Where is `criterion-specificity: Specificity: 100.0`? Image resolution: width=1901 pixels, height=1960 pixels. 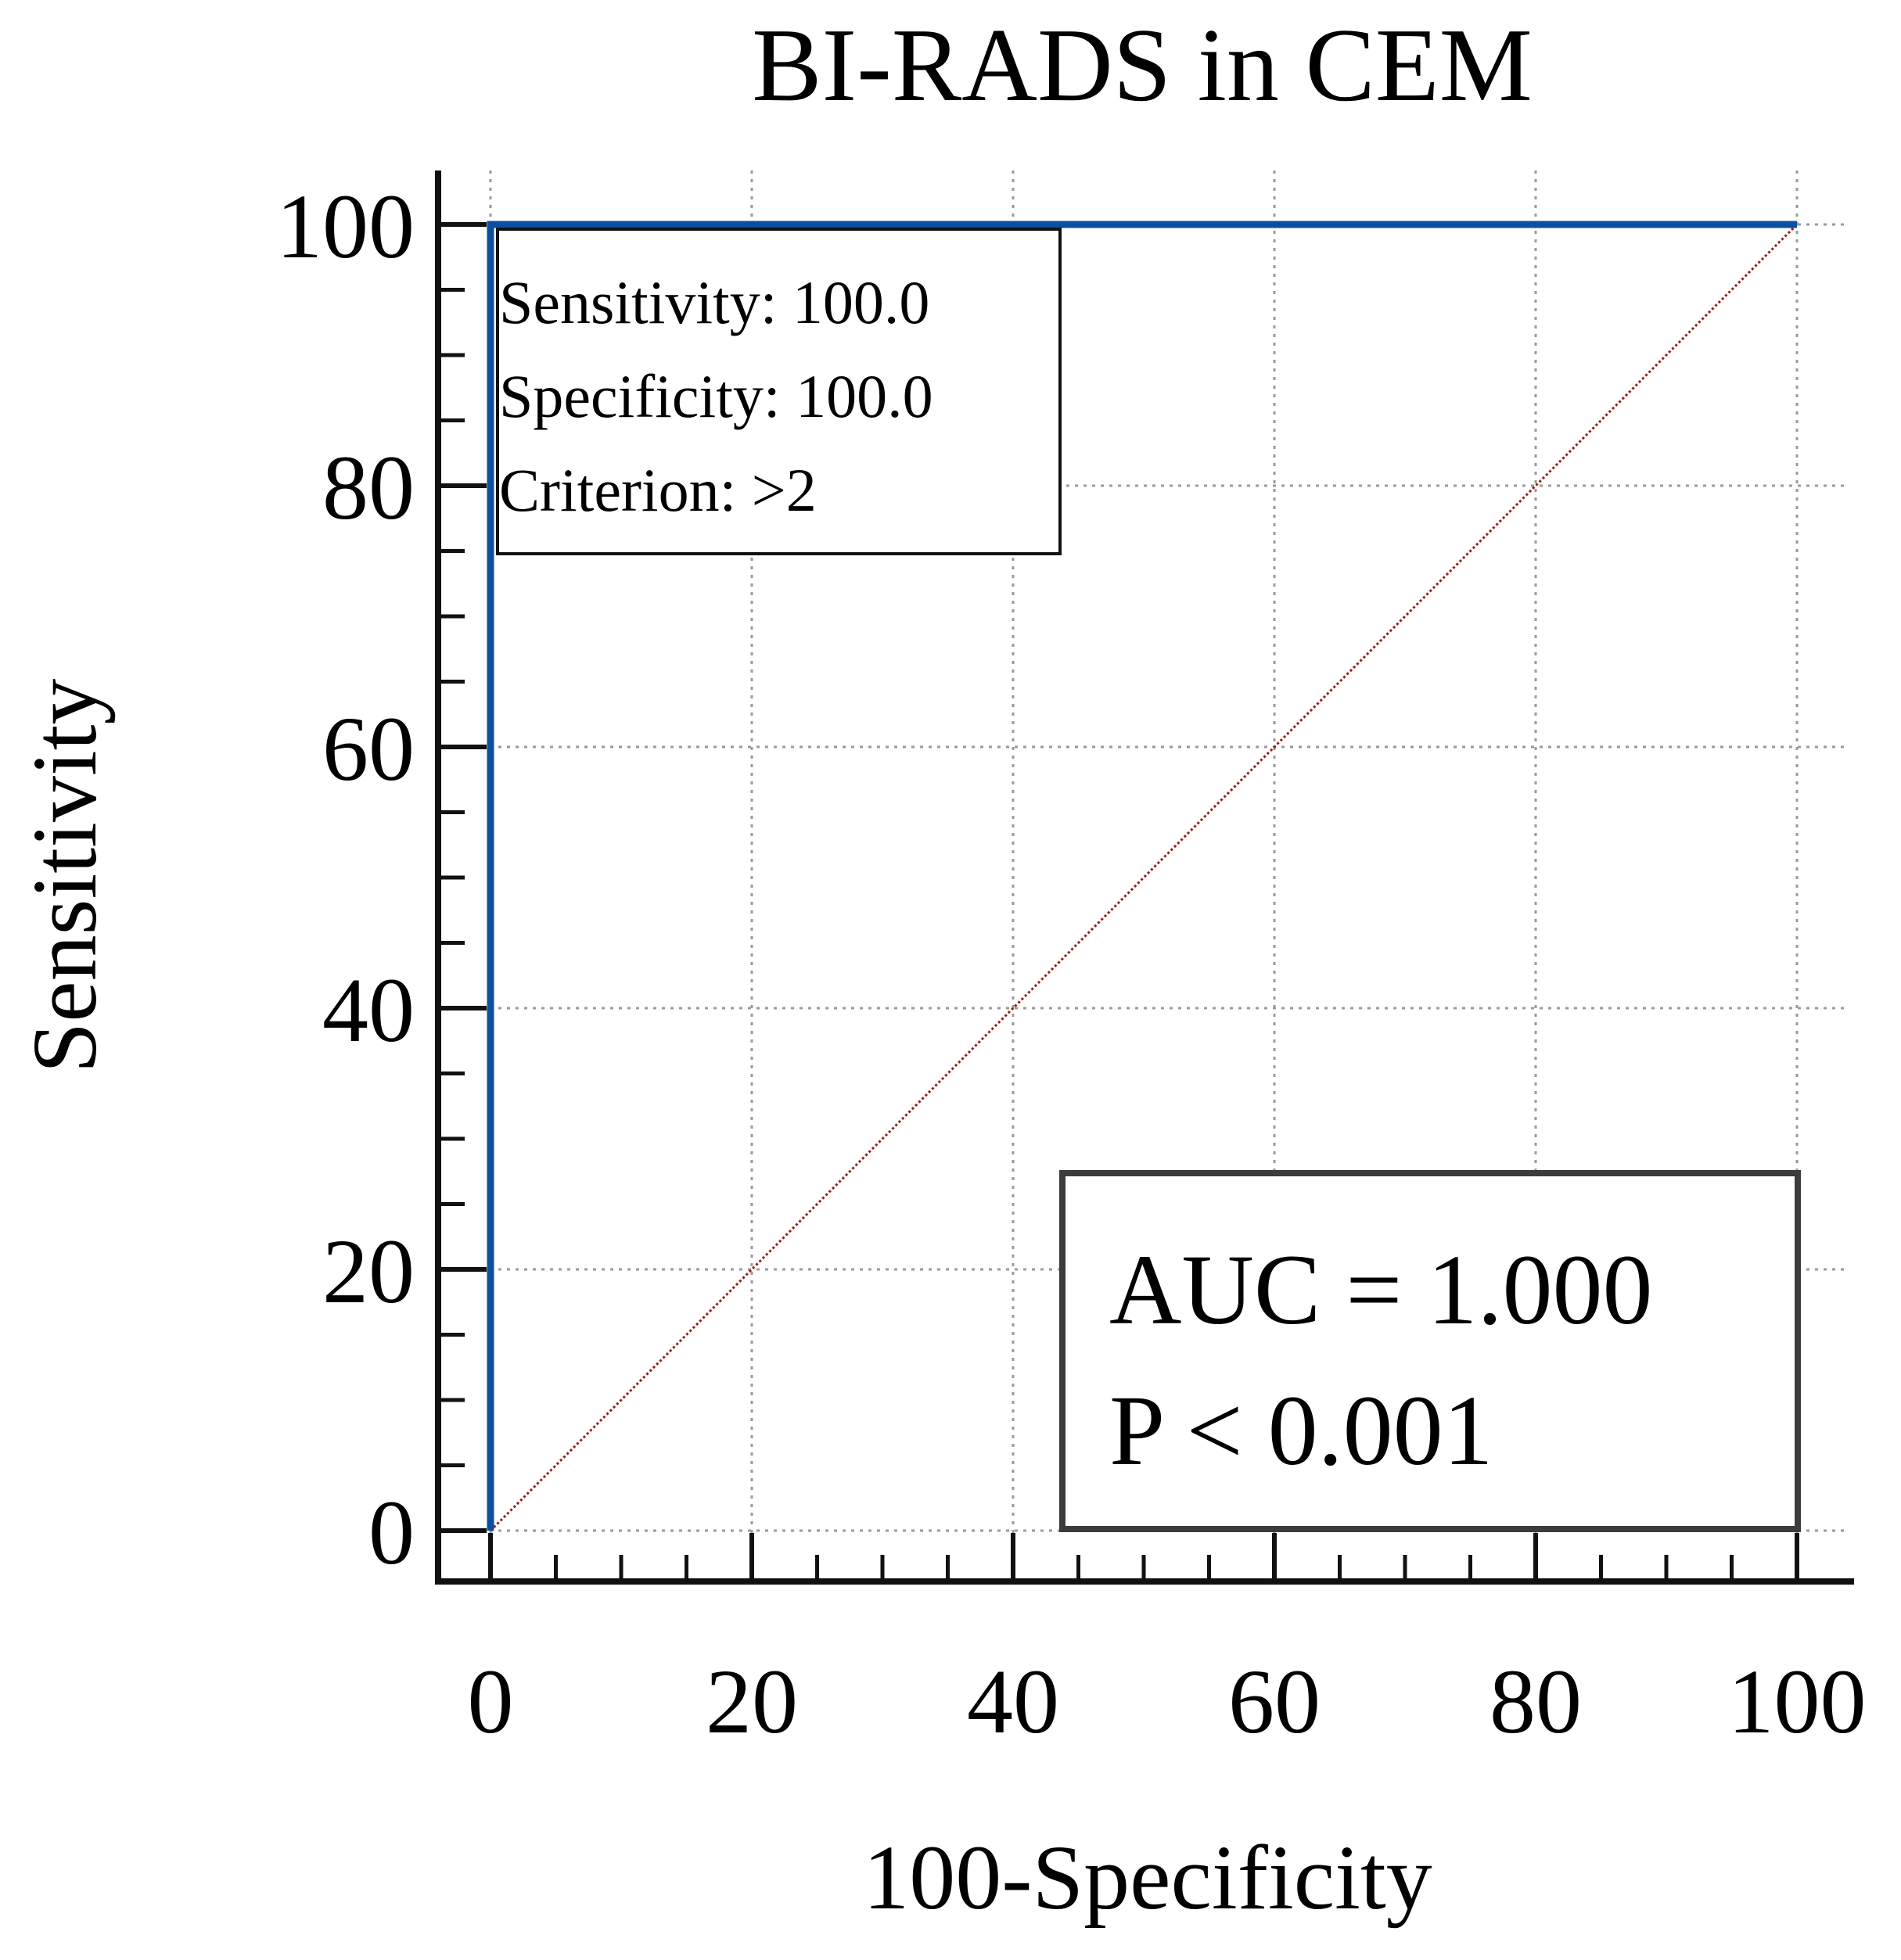
criterion-specificity: Specificity: 100.0 is located at coordinates (716, 396).